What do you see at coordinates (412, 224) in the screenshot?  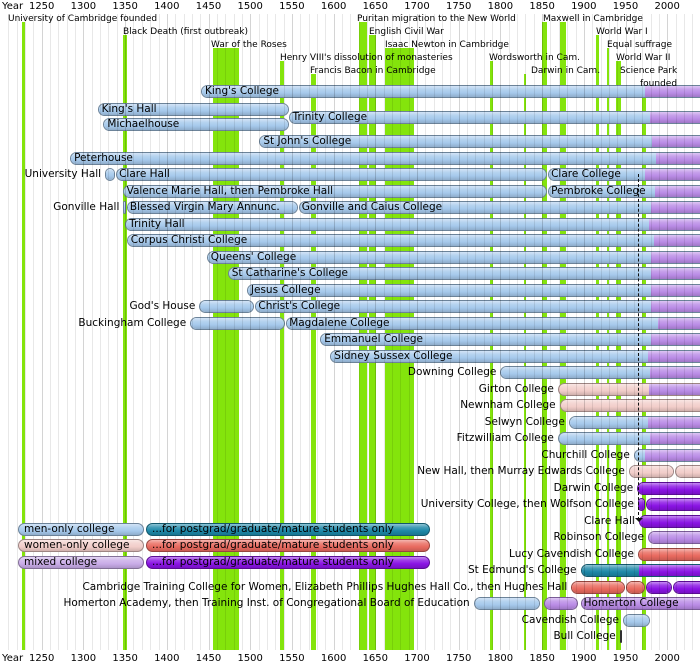 I see `bar-trinity-hall` at bounding box center [412, 224].